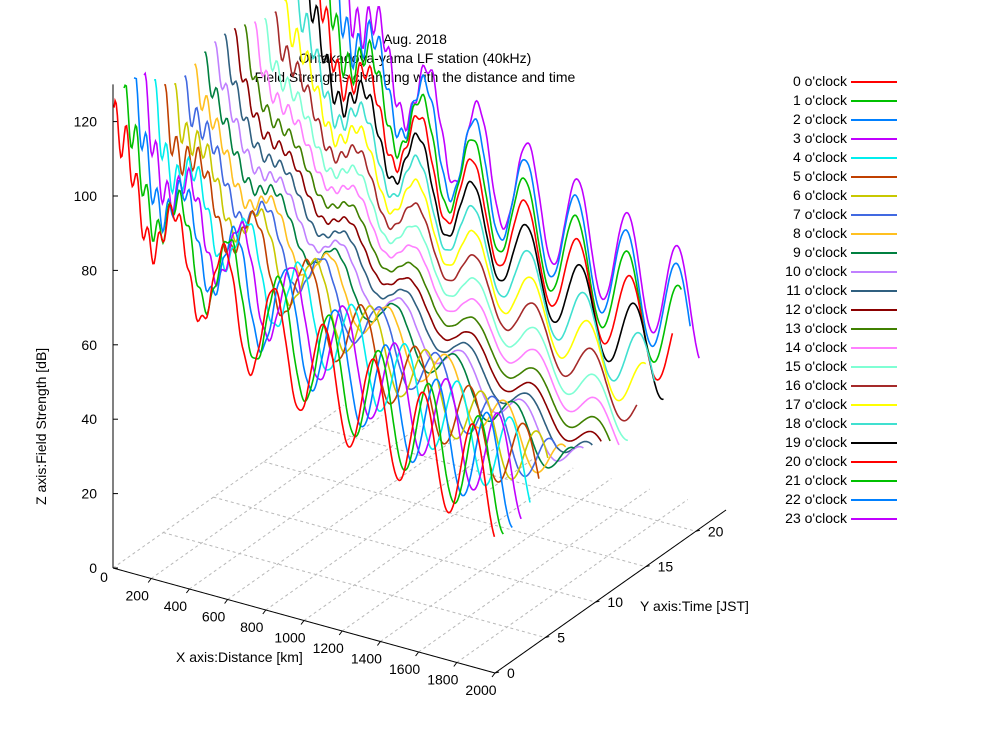 The width and height of the screenshot is (1000, 750). Describe the element at coordinates (816, 404) in the screenshot. I see `legend-label: 17 o'clock` at that location.